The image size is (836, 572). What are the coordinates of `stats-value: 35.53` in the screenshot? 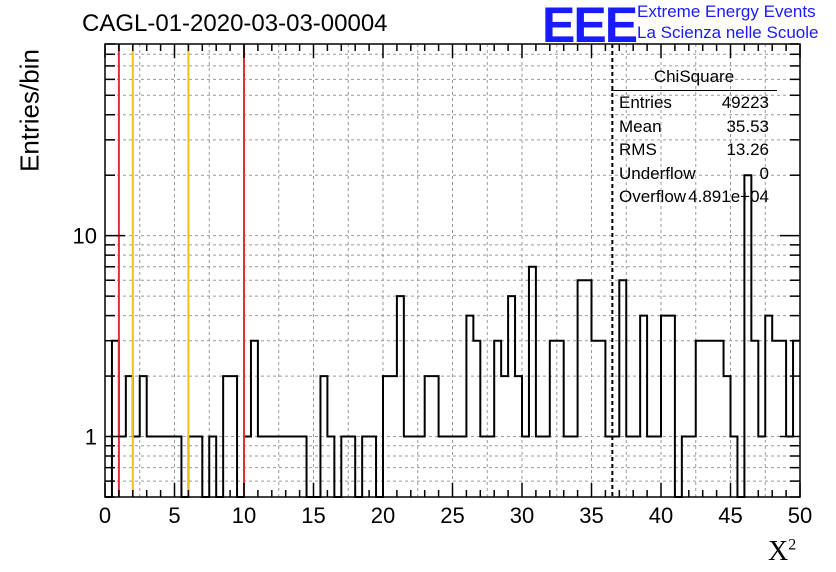 It's located at (747, 126).